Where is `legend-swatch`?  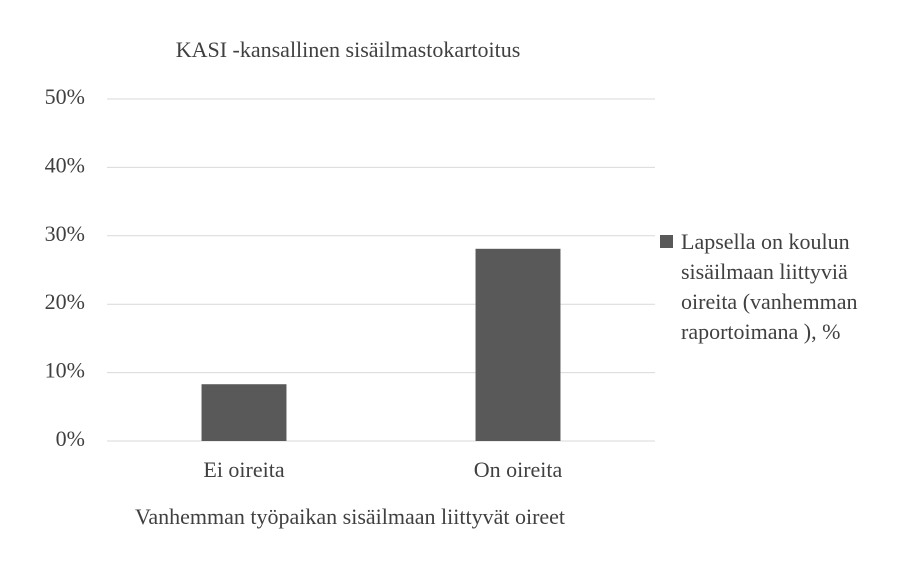
legend-swatch is located at coordinates (666, 241).